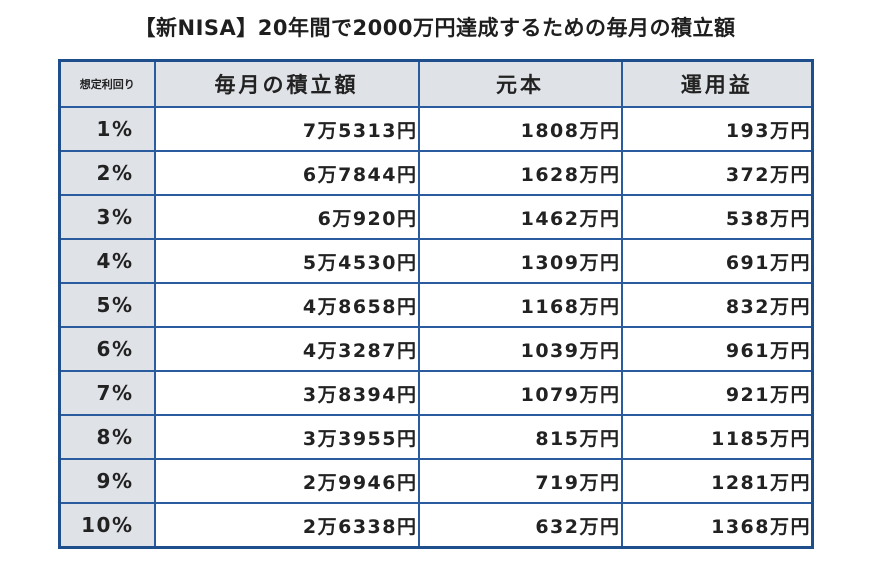 The height and width of the screenshot is (580, 870). Describe the element at coordinates (107, 393) in the screenshot. I see `rate-cell: 7%` at that location.